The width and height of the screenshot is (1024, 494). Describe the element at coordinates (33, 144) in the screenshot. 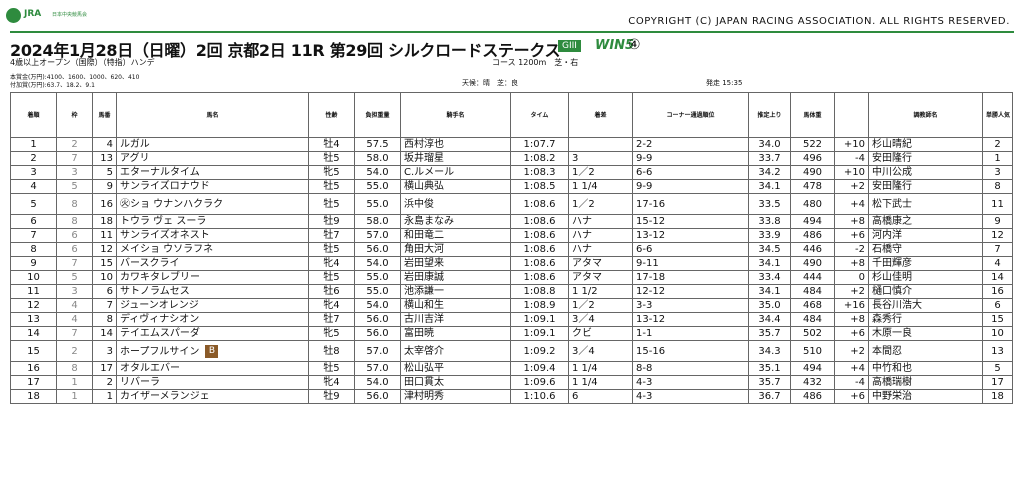

I see `pos-value: 1` at that location.